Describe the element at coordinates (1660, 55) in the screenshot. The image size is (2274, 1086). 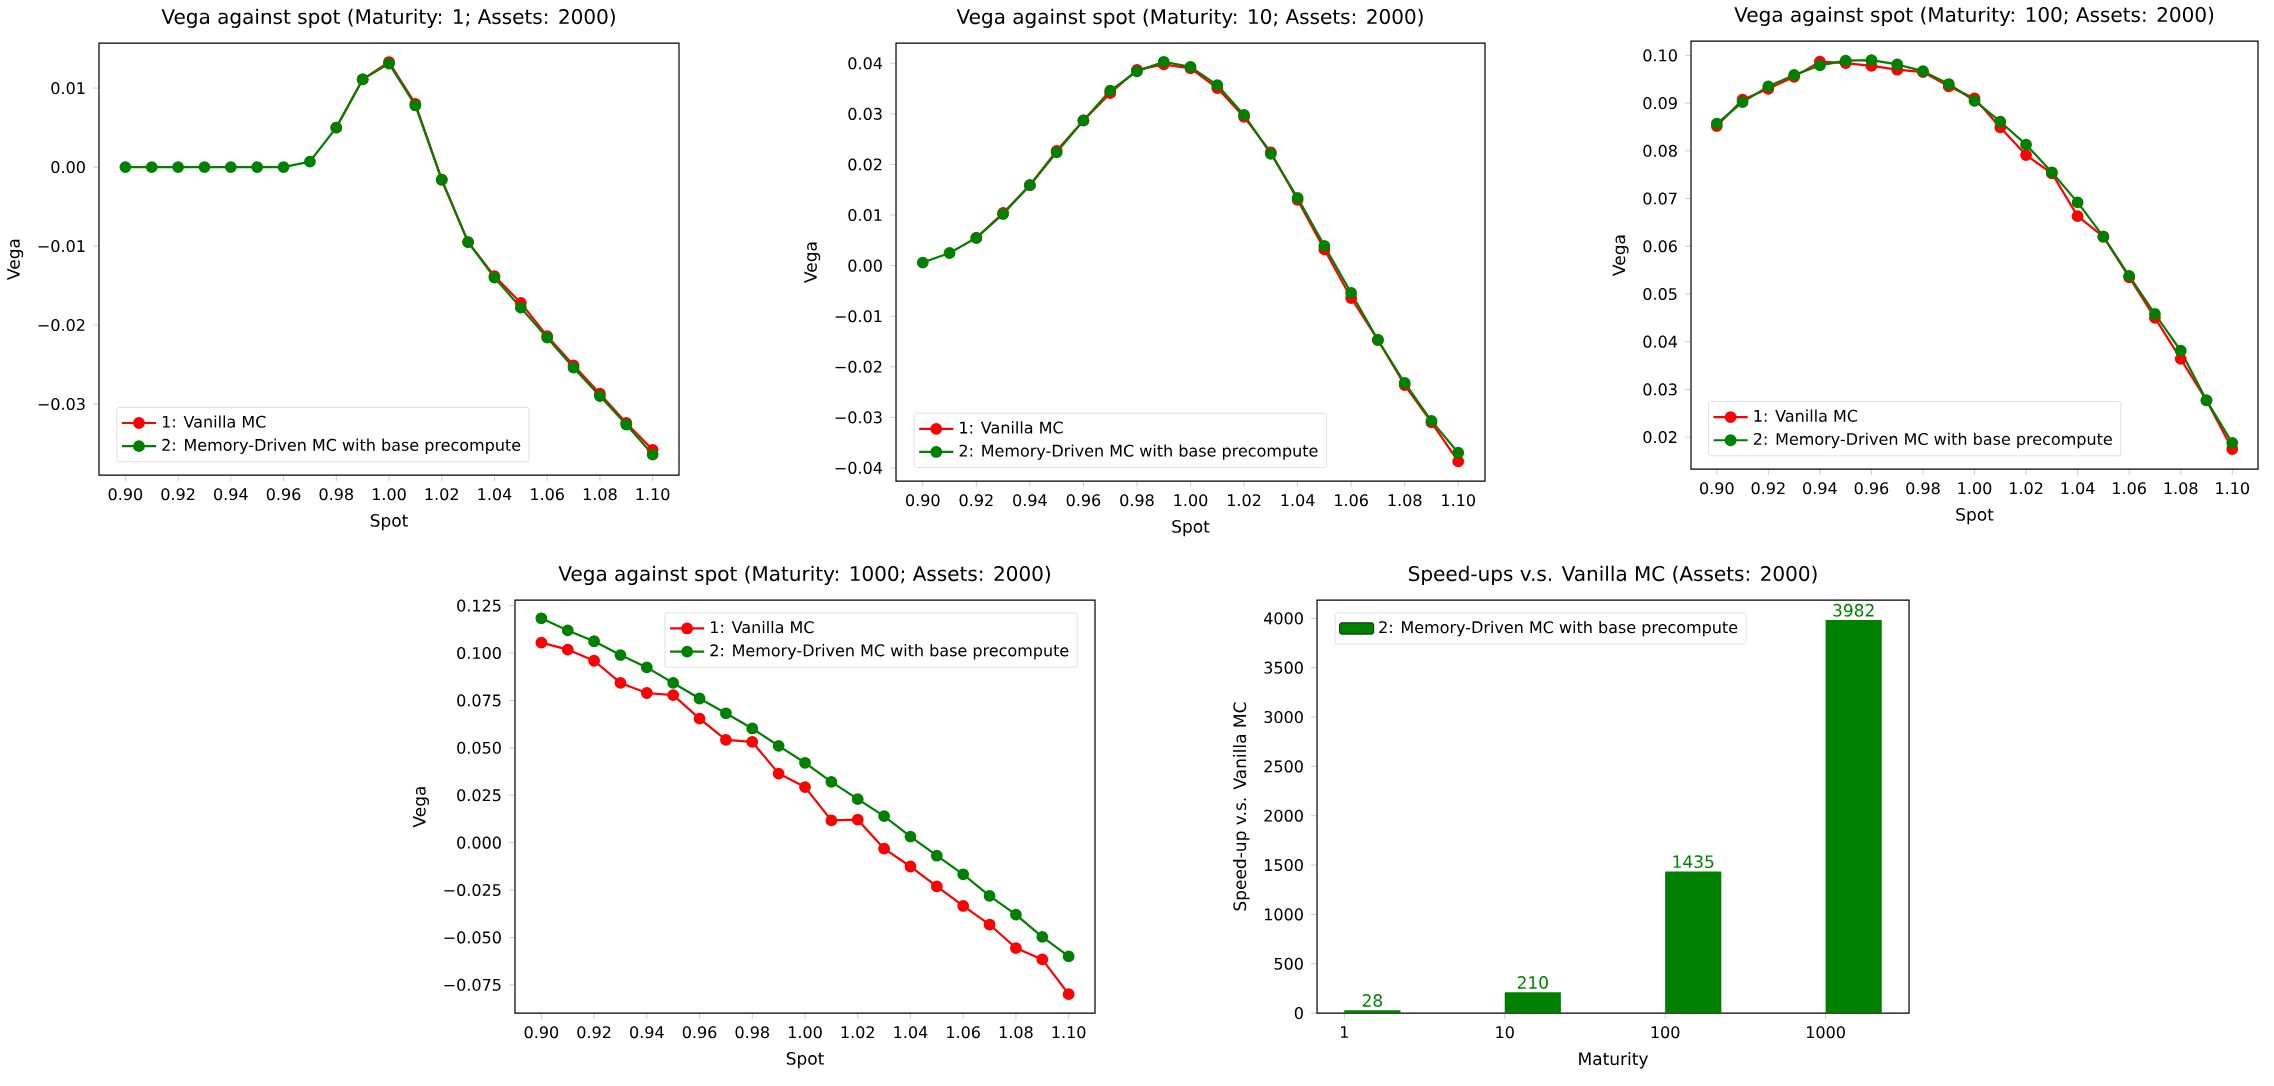
I see `y-tick-label: 0.10` at that location.